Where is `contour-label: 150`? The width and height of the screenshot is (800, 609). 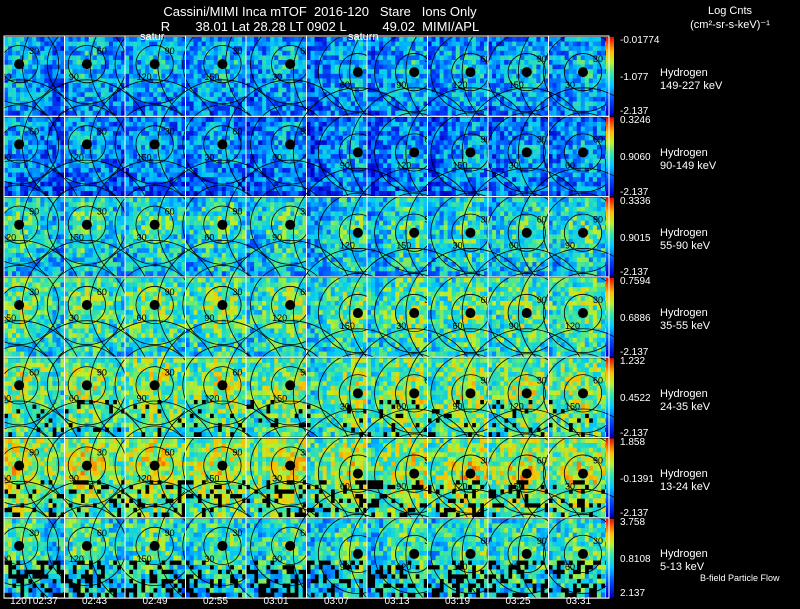 contour-label: 150 is located at coordinates (144, 157).